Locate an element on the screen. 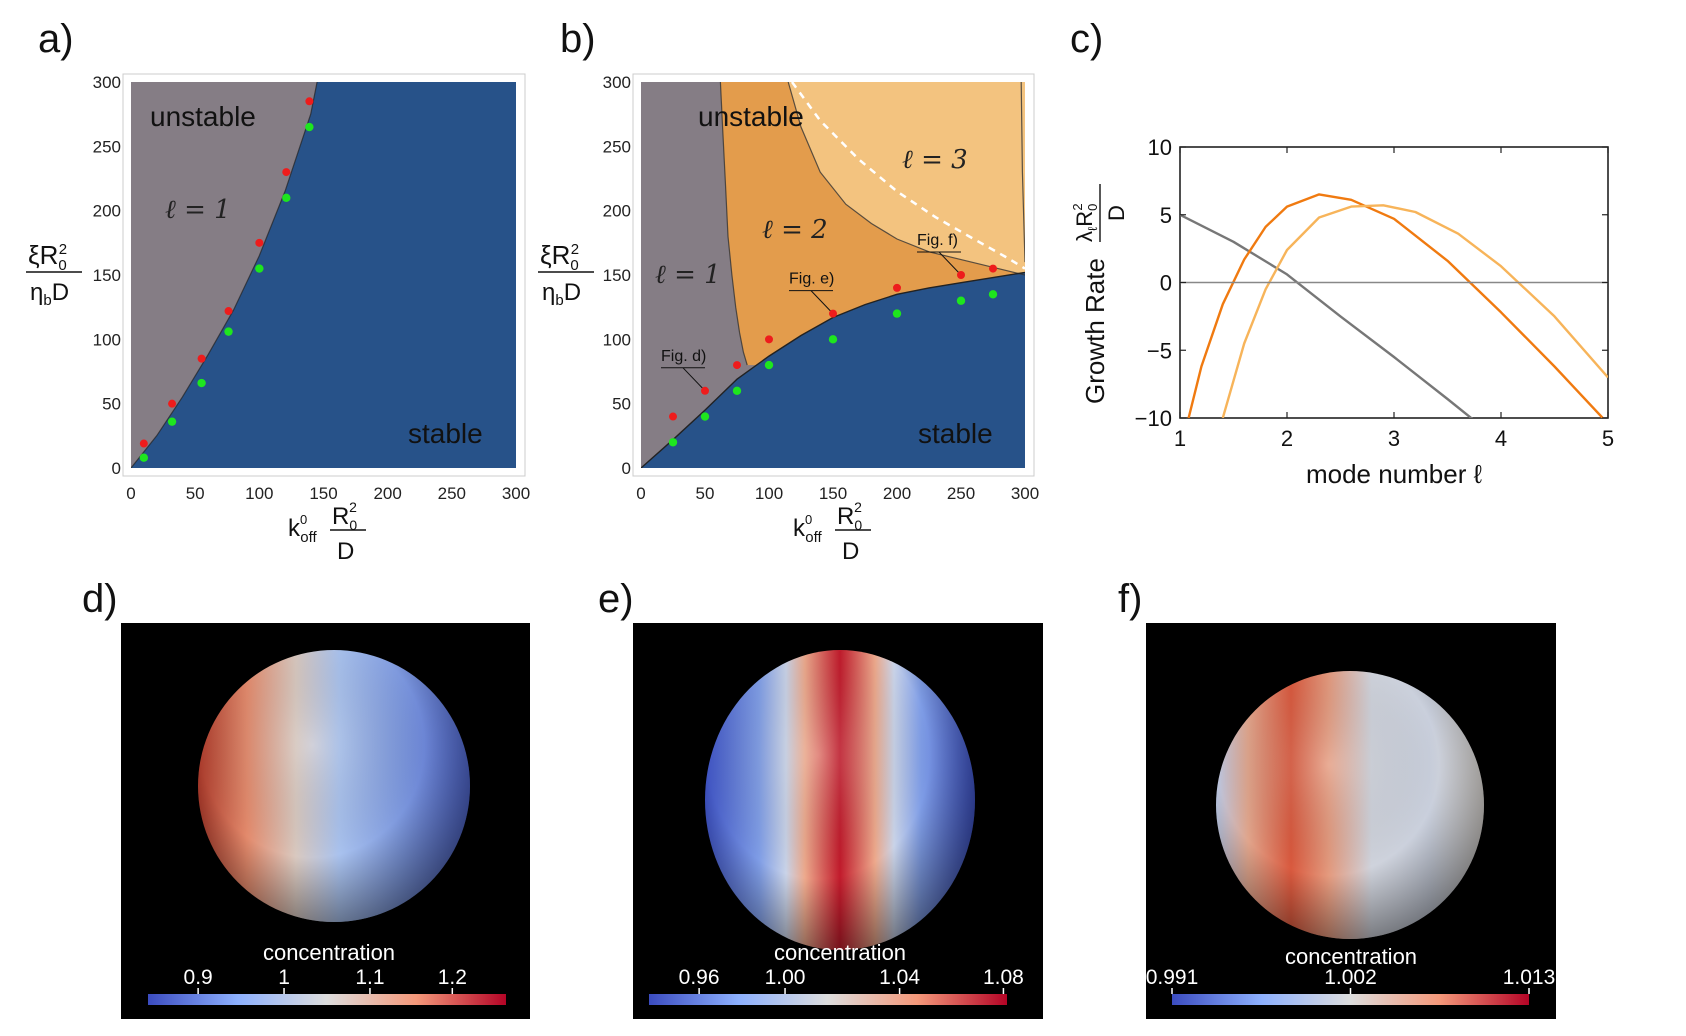  ytick-c: −10 is located at coordinates (1153, 418).